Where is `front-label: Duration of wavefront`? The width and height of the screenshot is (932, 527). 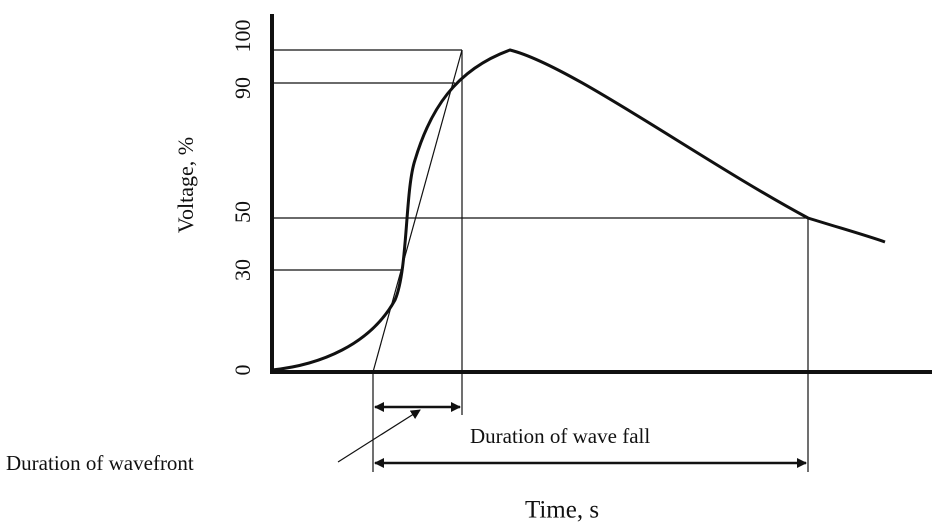 front-label: Duration of wavefront is located at coordinates (100, 463).